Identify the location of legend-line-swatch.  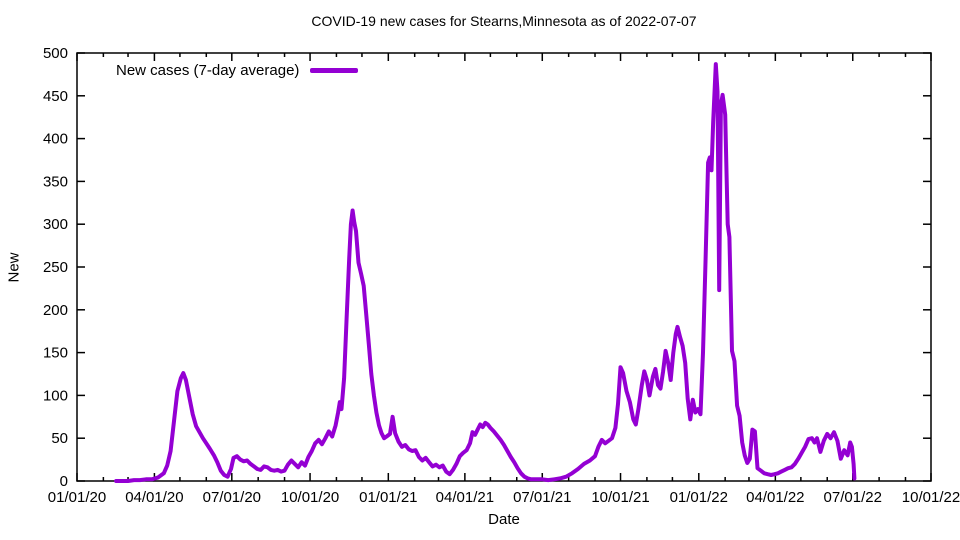
(334, 70).